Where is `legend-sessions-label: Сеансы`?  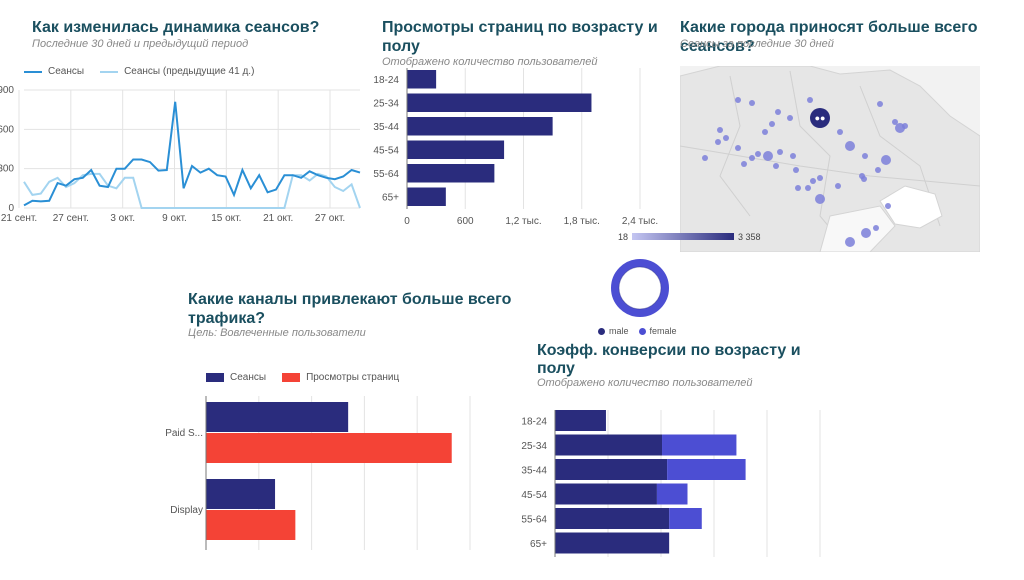 legend-sessions-label: Сеансы is located at coordinates (248, 377).